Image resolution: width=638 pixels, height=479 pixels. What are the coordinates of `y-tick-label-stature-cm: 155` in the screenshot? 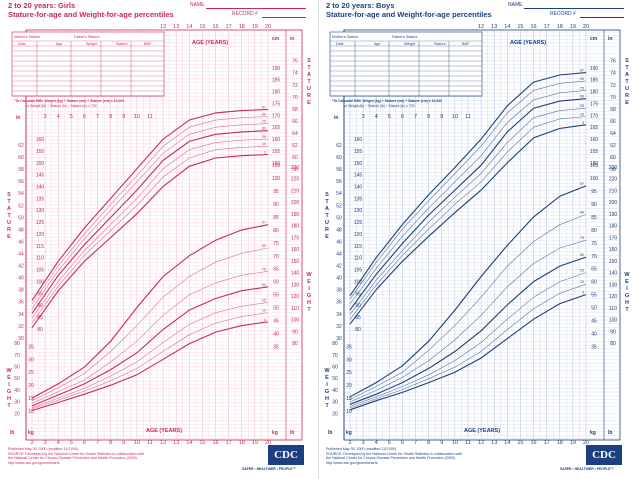 It's located at (358, 152).